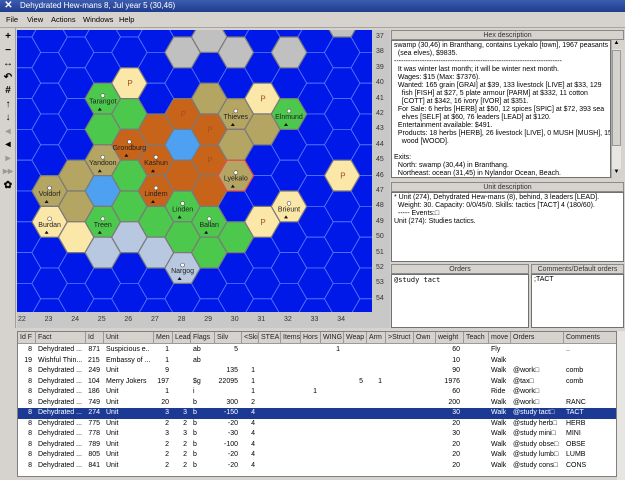 This screenshot has width=625, height=480. Describe the element at coordinates (577, 301) in the screenshot. I see `comments-editor: ;TACT` at that location.